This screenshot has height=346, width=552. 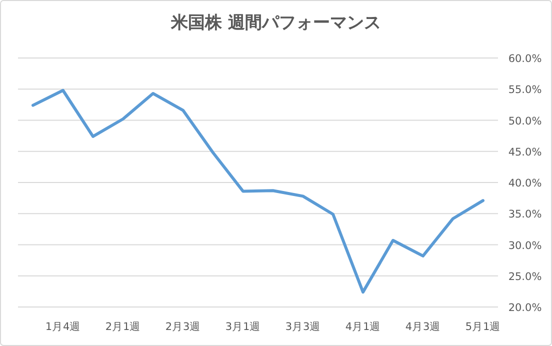 What do you see at coordinates (525, 308) in the screenshot?
I see `y-tick-label: 20.0%` at bounding box center [525, 308].